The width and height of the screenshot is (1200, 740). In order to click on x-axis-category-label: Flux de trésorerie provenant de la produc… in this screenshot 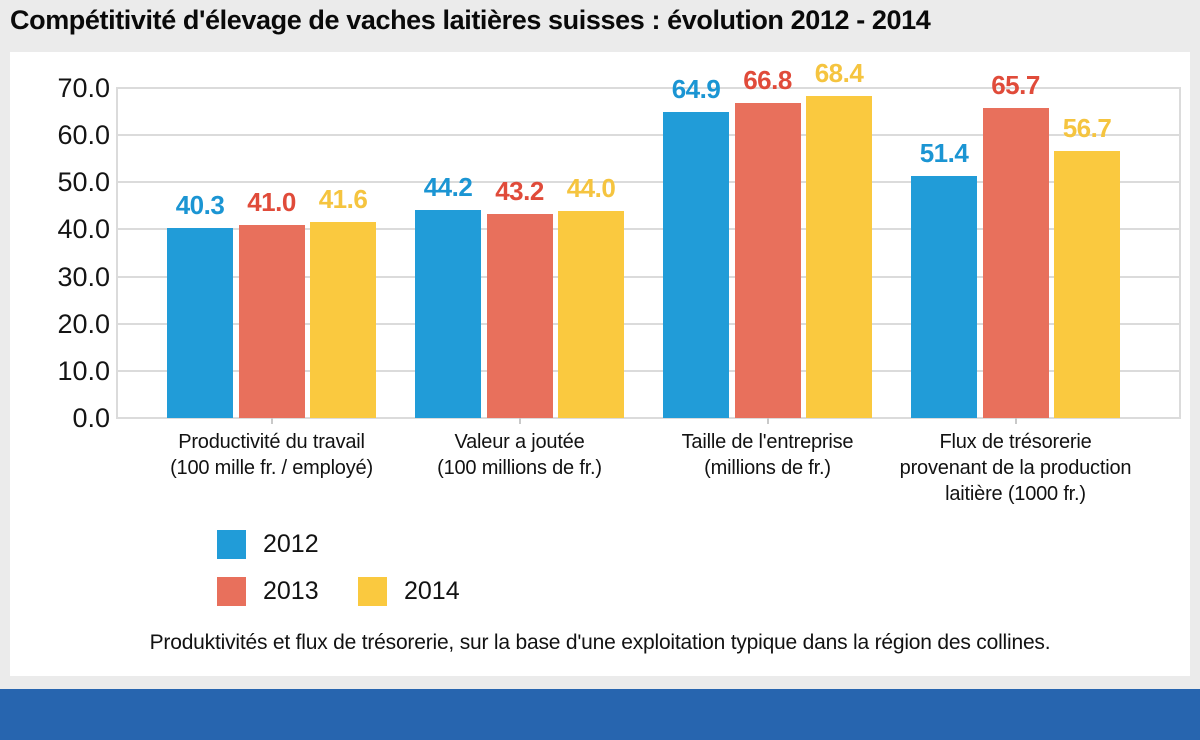, I will do `click(1015, 468)`.